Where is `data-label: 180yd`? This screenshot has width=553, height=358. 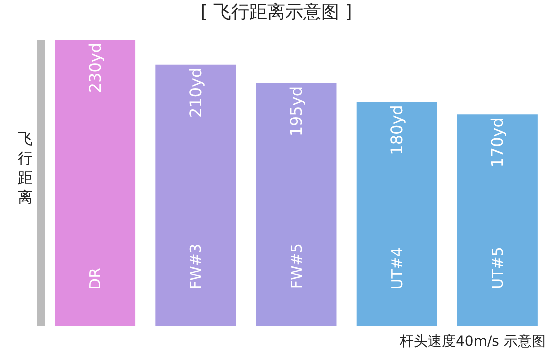 data-label: 180yd is located at coordinates (397, 130).